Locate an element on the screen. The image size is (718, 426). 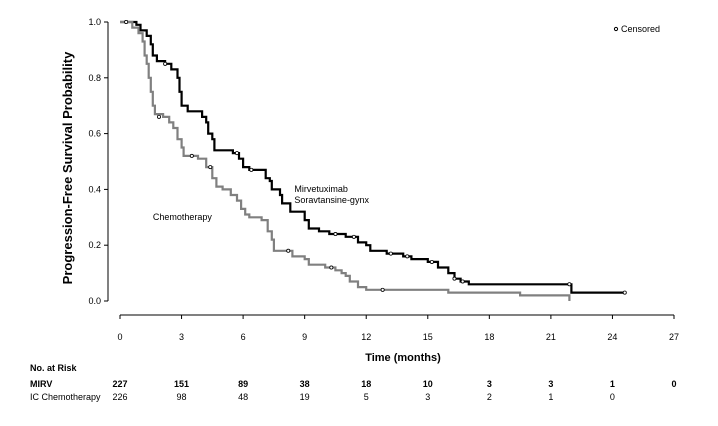
censored-marker-icon is located at coordinates (616, 29).